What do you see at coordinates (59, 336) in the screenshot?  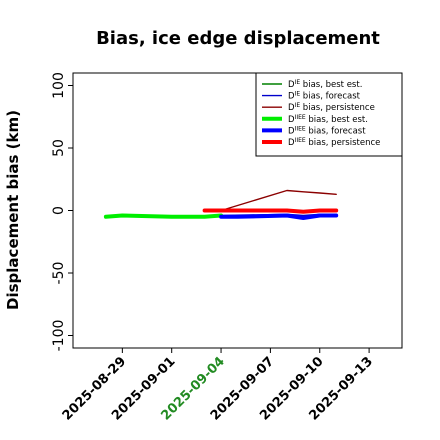 I see `y-tick-label: -100` at bounding box center [59, 336].